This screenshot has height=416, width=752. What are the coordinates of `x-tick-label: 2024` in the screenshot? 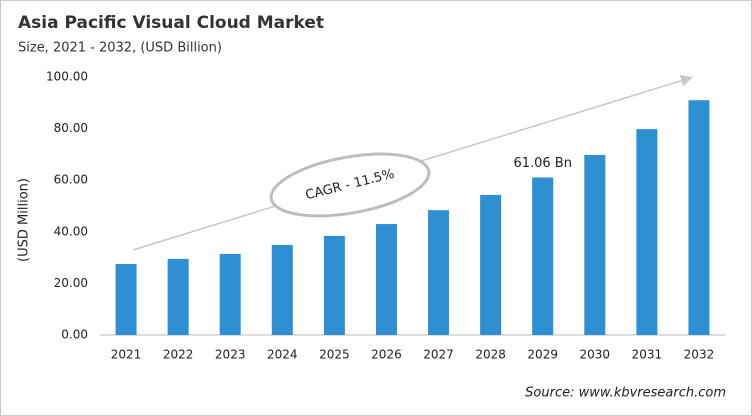 It's located at (282, 355).